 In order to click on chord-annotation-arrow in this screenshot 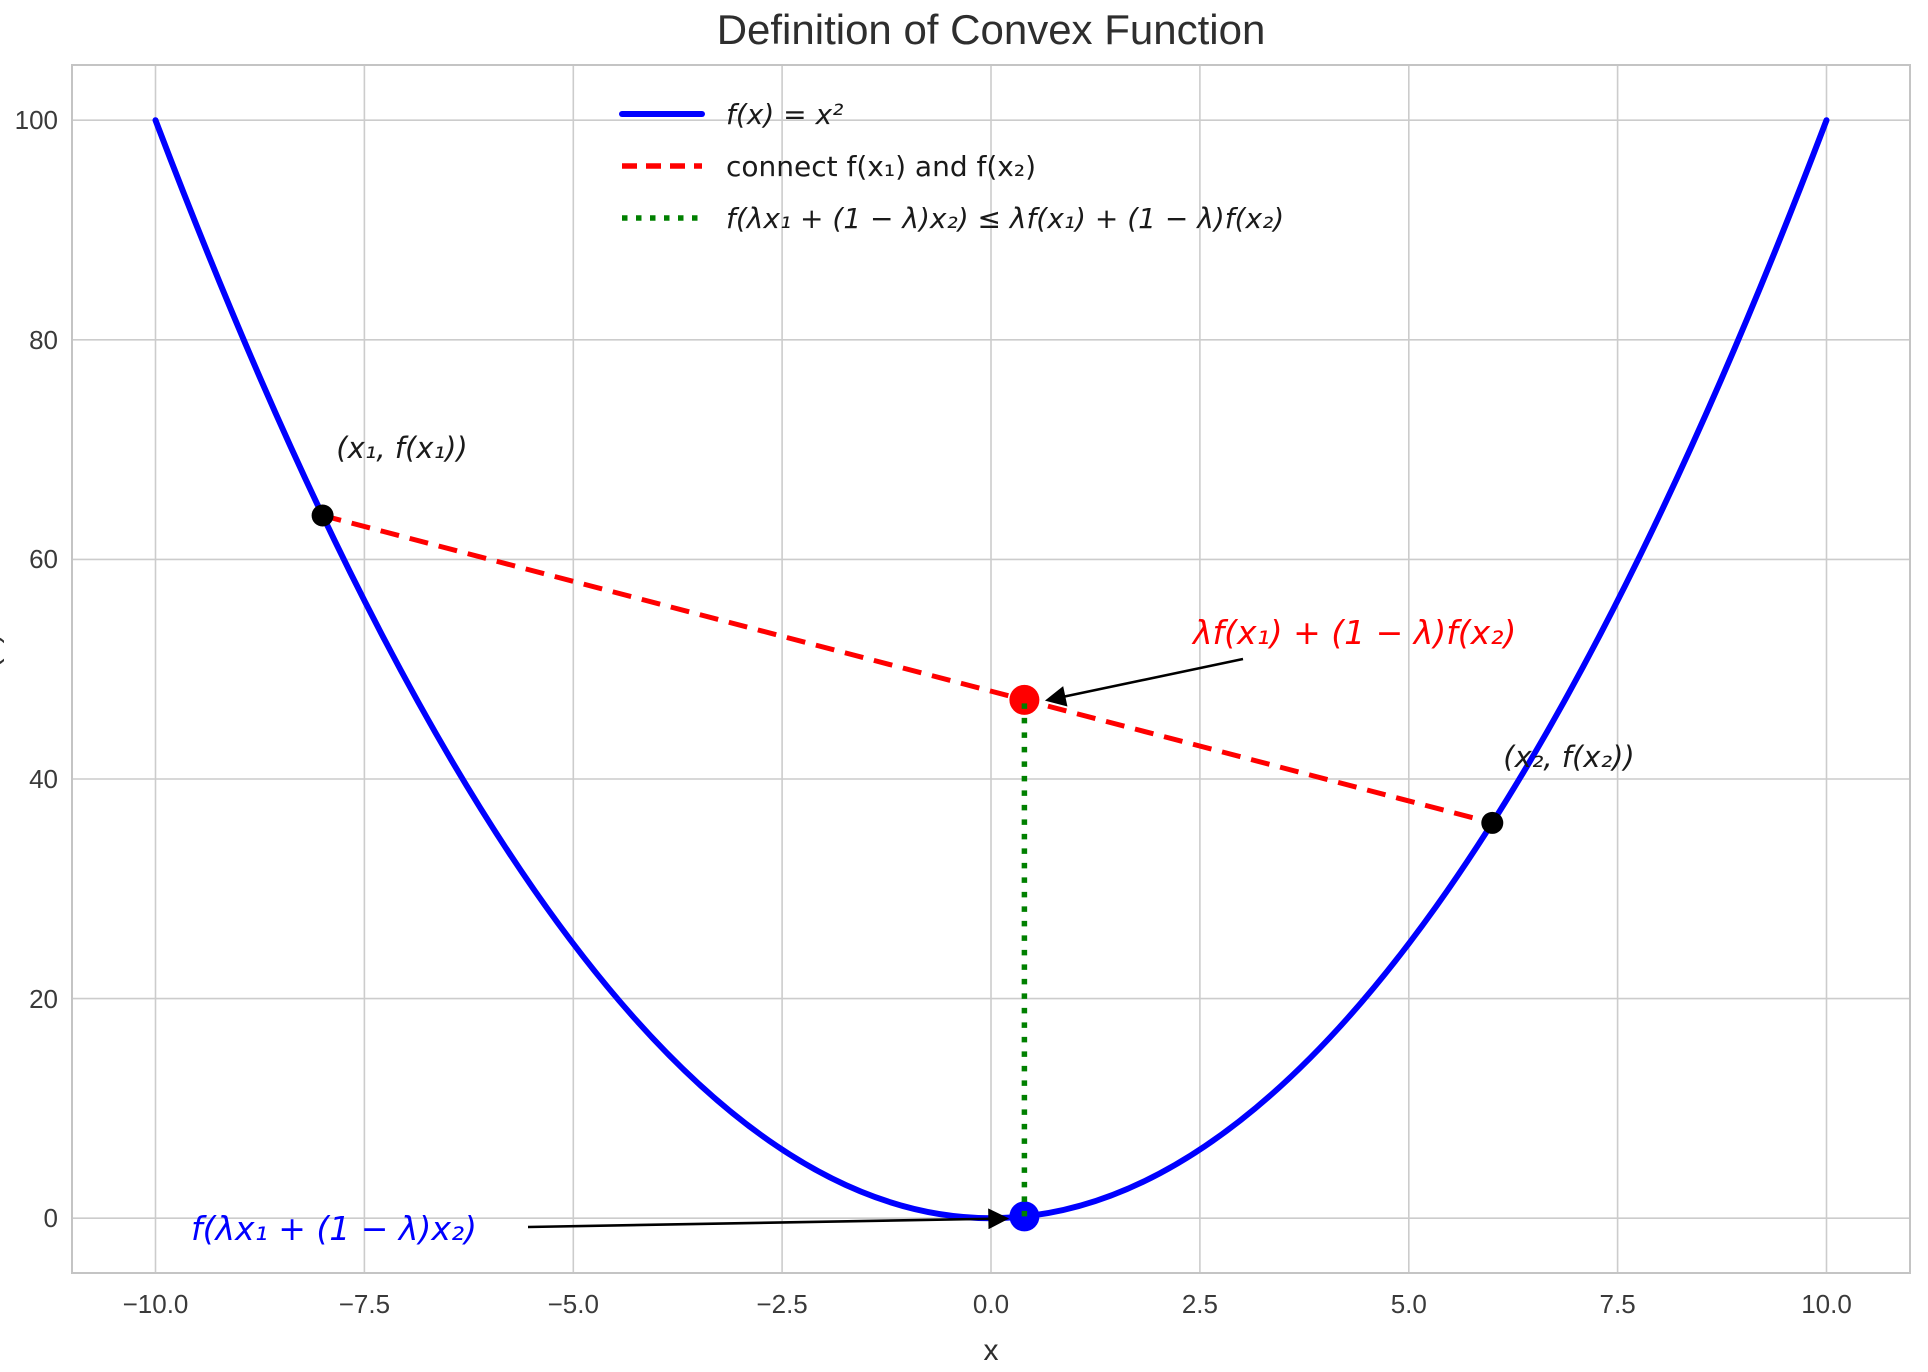, I will do `click(1144, 682)`.